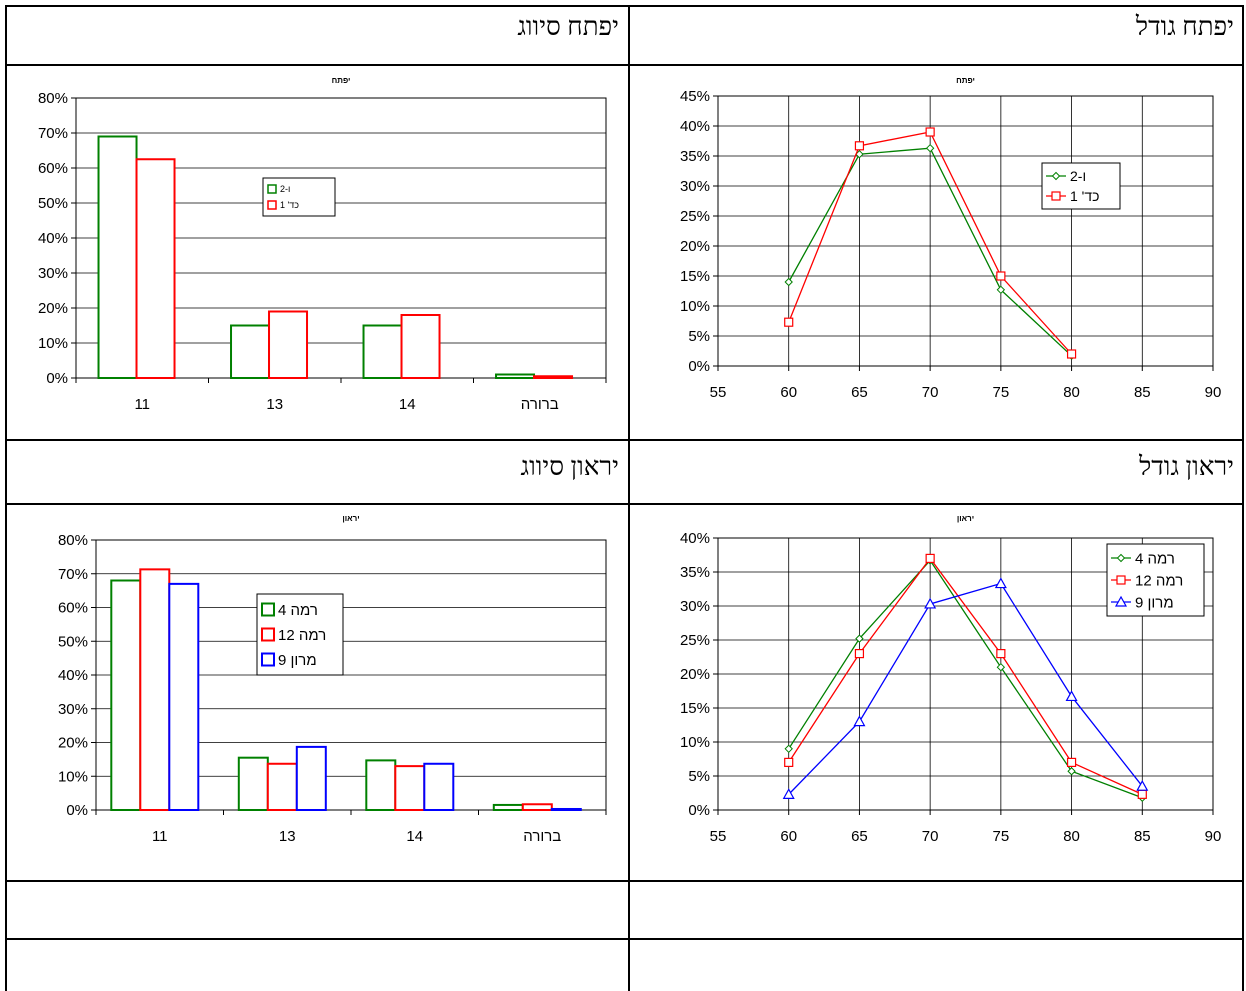  Describe the element at coordinates (695, 276) in the screenshot. I see `y-tick-label: 15%` at that location.